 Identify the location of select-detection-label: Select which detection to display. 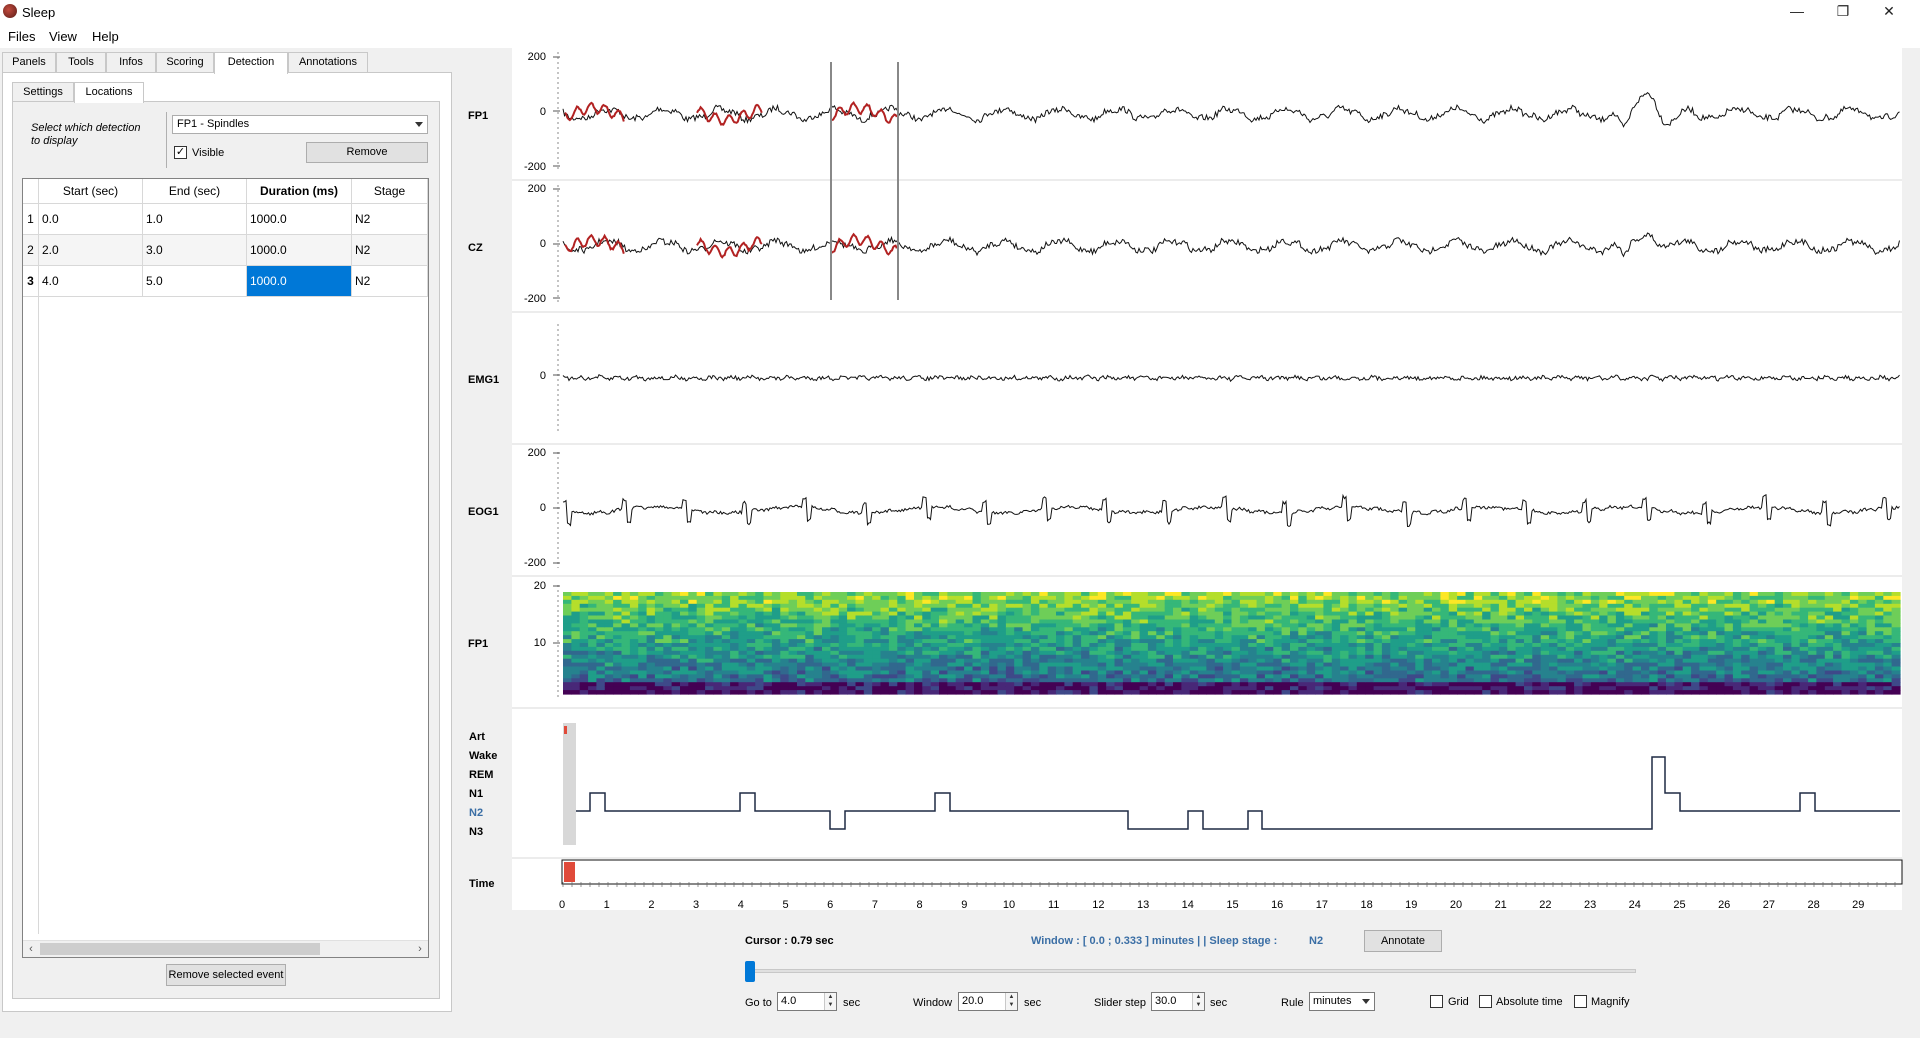
(86, 134).